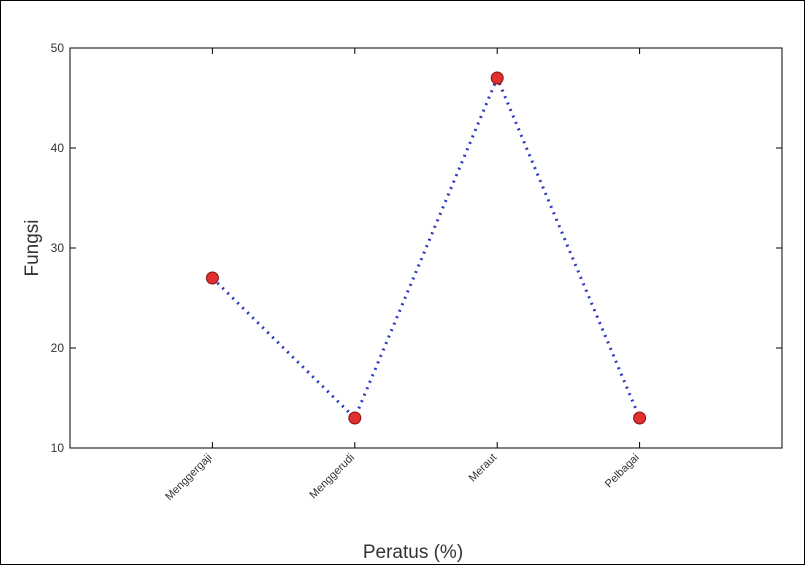  Describe the element at coordinates (413, 552) in the screenshot. I see `x-axis-title: Peratus (%)` at that location.